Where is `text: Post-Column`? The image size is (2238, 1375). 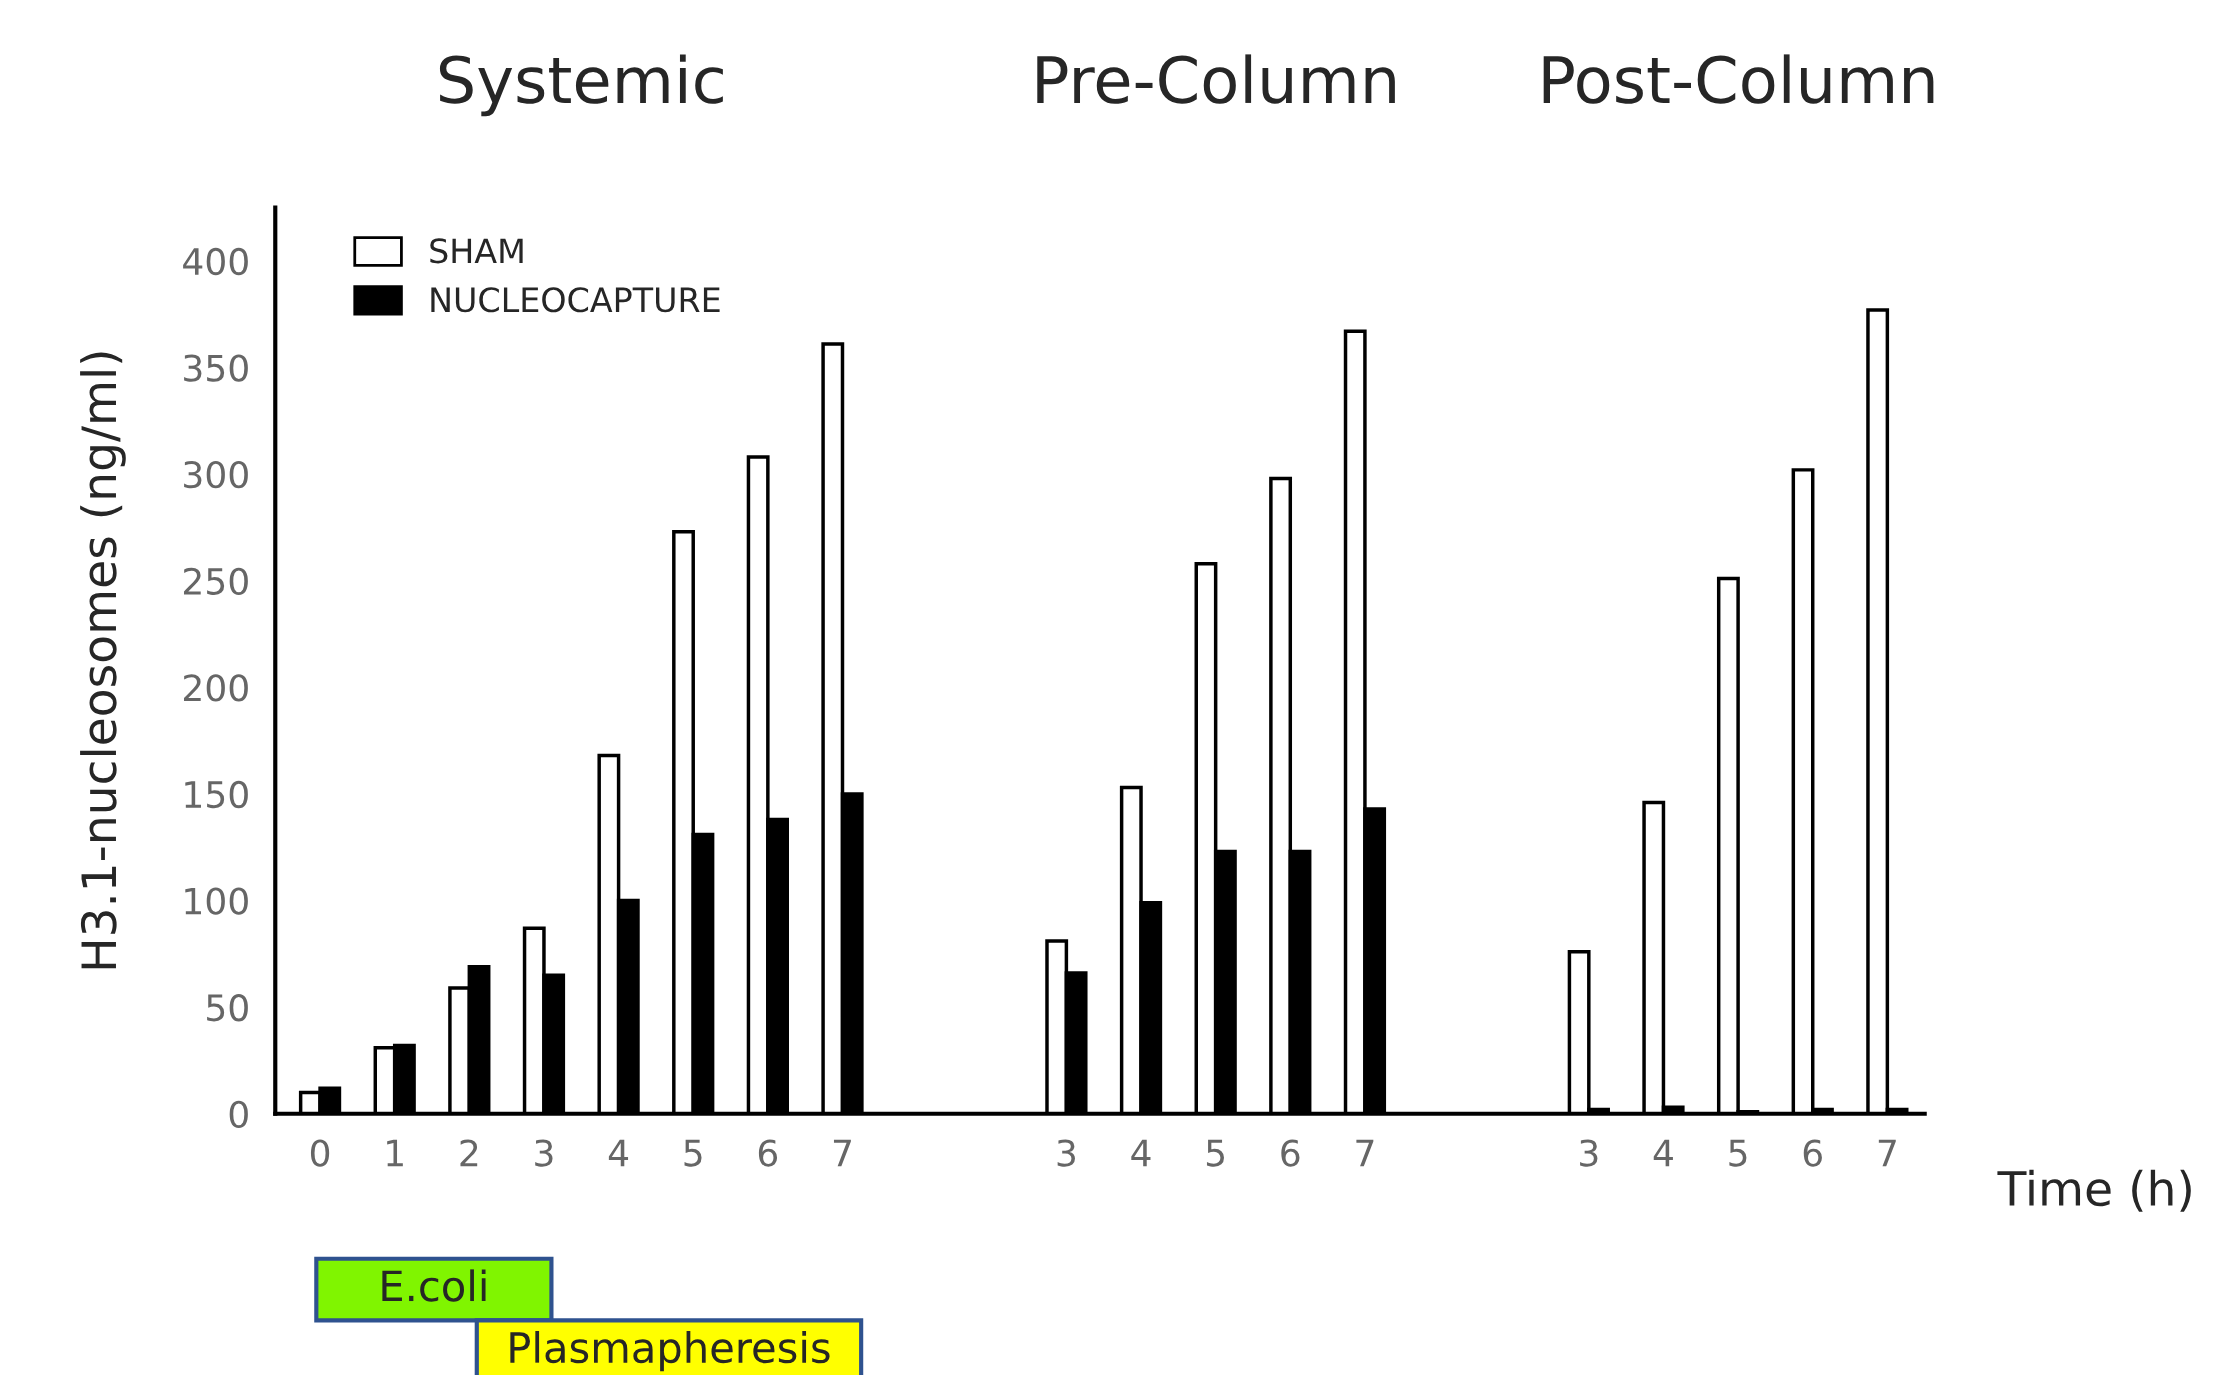 text: Post-Column is located at coordinates (1738, 79).